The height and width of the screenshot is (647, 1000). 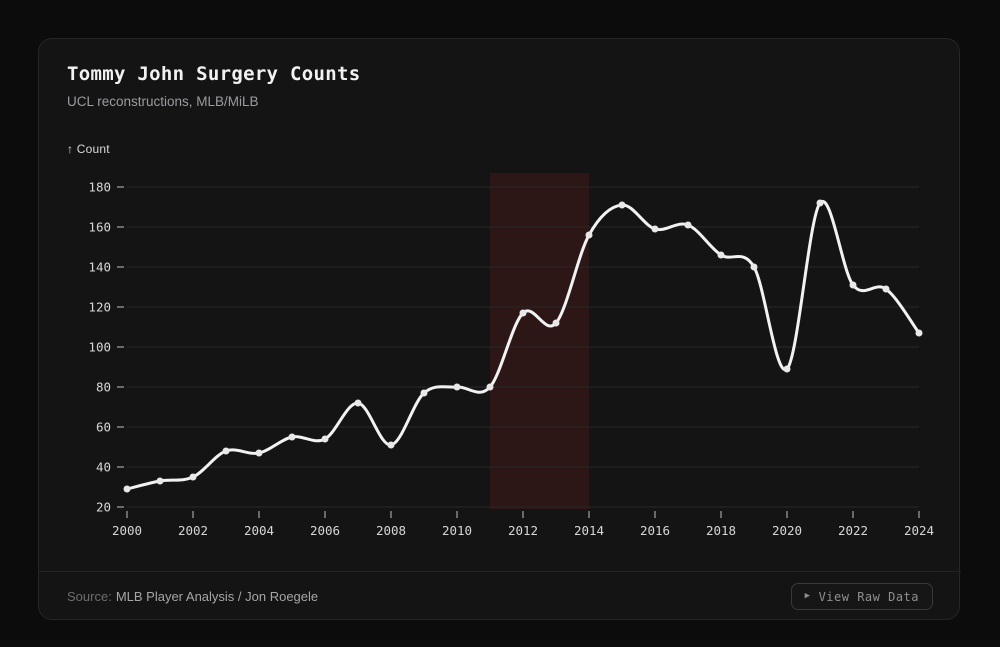 What do you see at coordinates (721, 530) in the screenshot?
I see `x-tick-label: 2018` at bounding box center [721, 530].